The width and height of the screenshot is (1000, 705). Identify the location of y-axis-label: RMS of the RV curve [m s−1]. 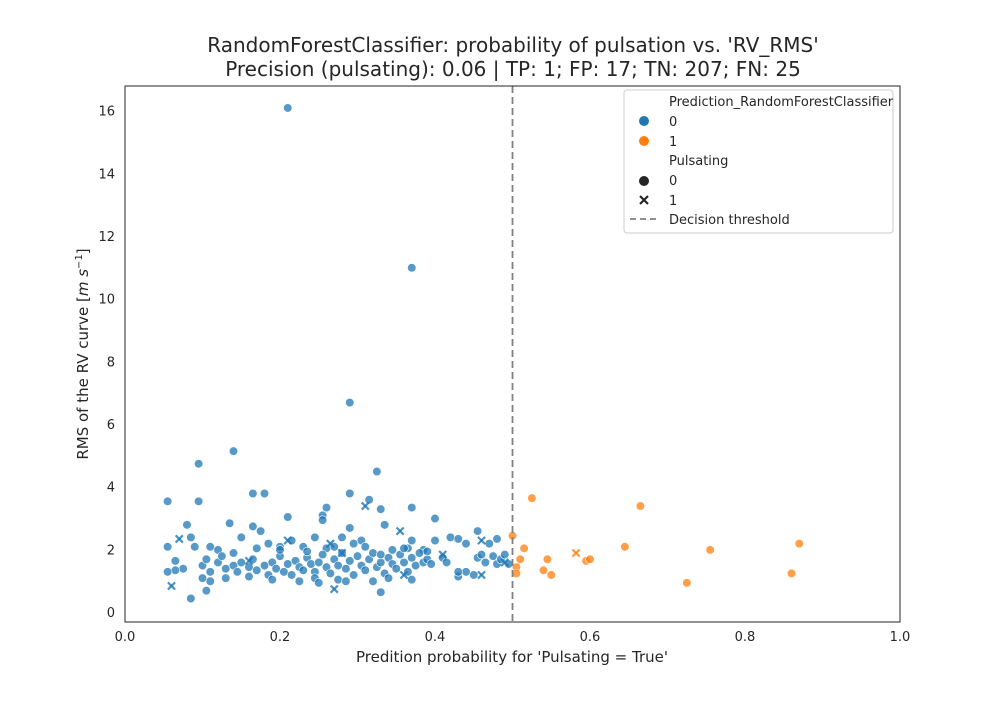
(83, 353).